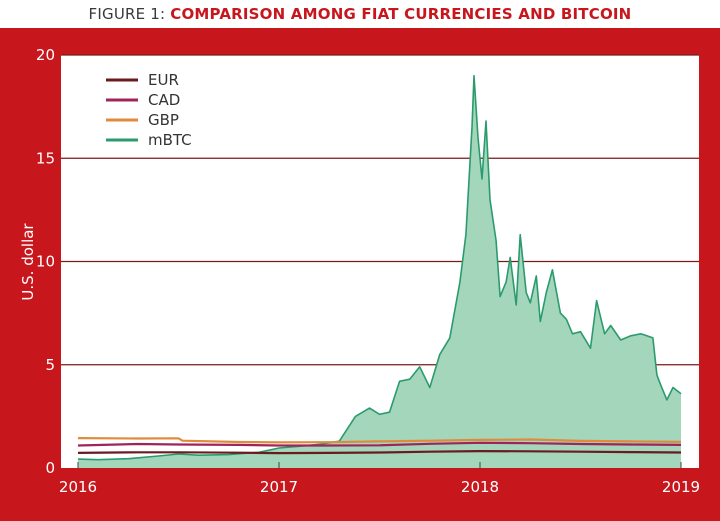 This screenshot has height=521, width=720. I want to click on legend-label-eur: EUR, so click(163, 80).